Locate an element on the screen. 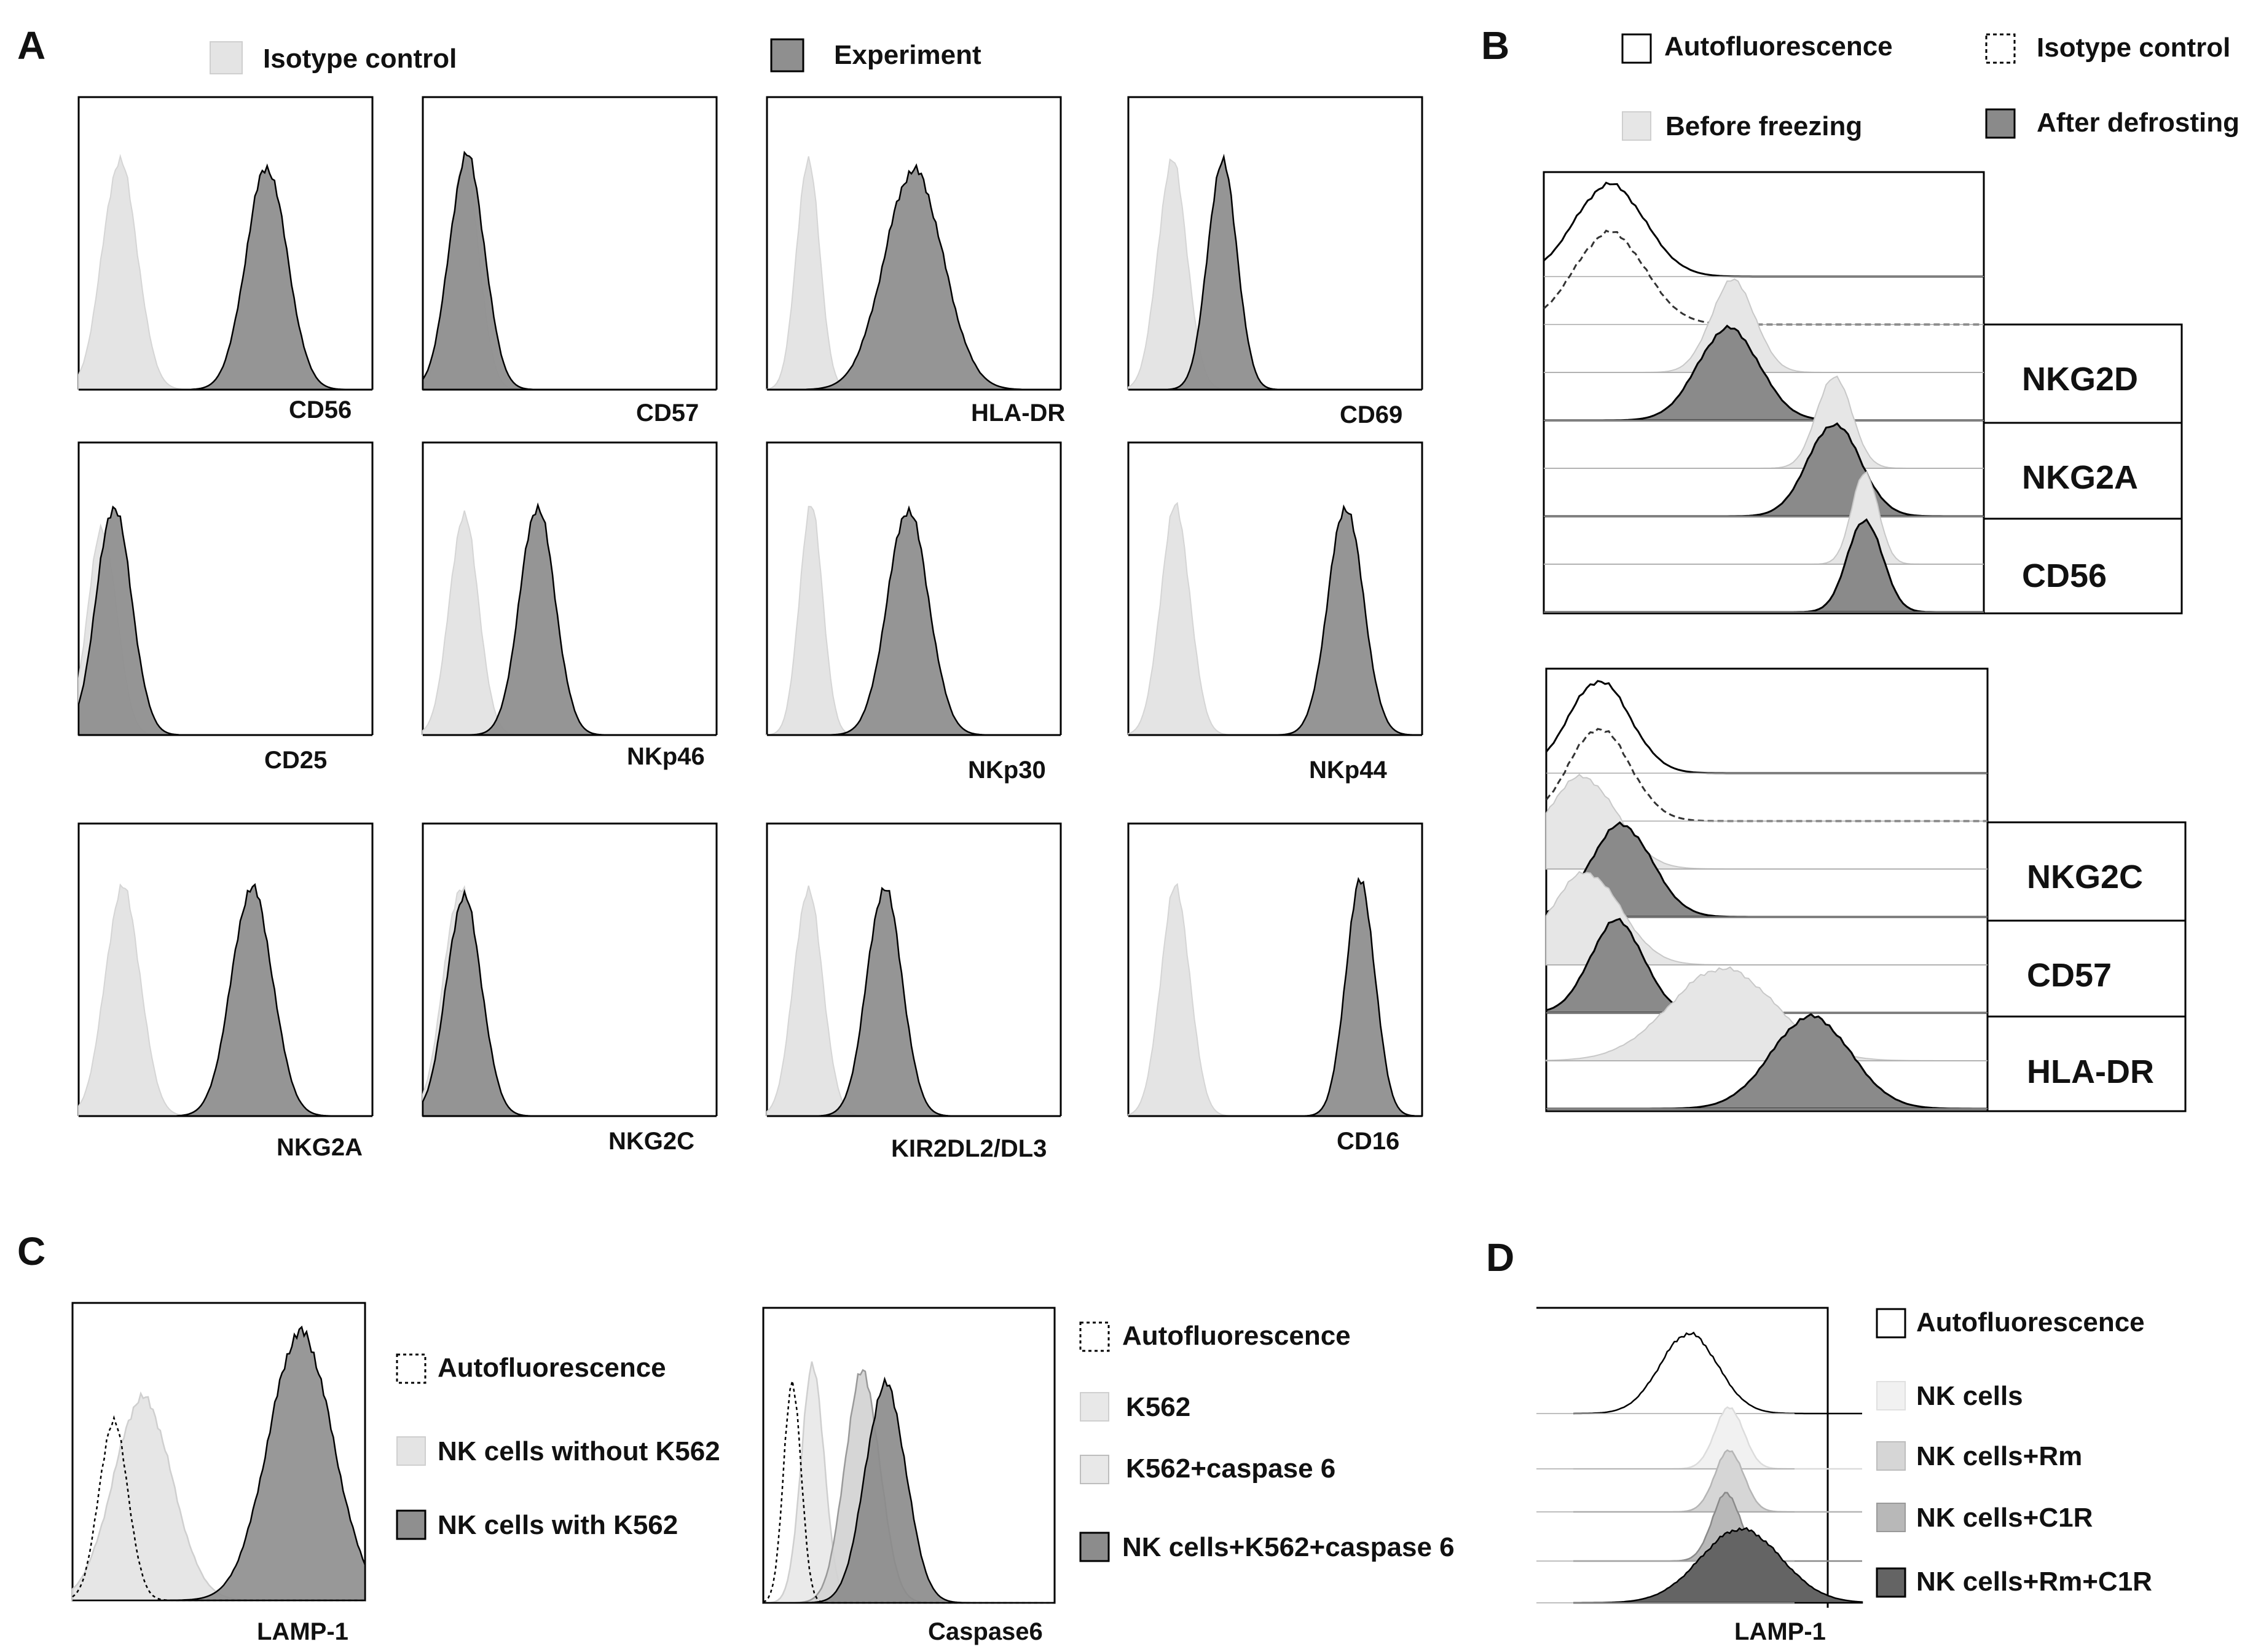 Image resolution: width=2253 pixels, height=1652 pixels. histogram-nkg2c: NKG2C is located at coordinates (570, 989).